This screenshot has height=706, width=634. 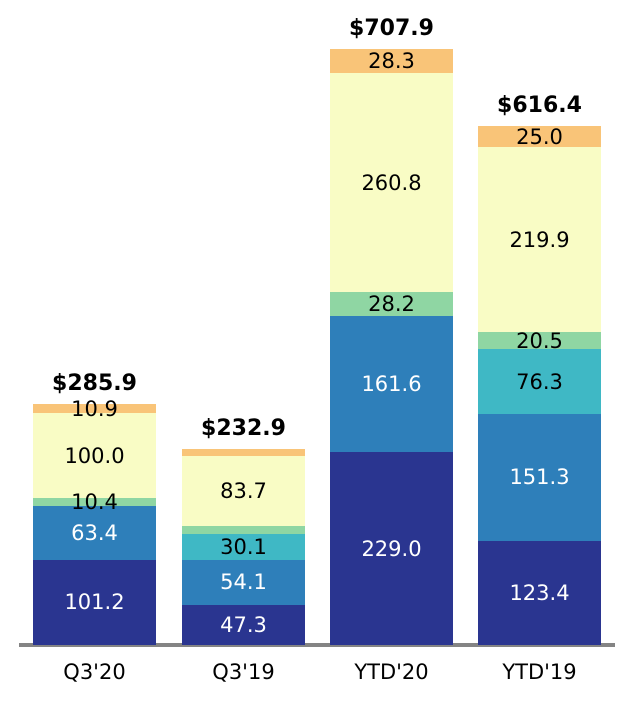 I want to click on x-axis-tick-label: Q3'20, so click(x=94, y=672).